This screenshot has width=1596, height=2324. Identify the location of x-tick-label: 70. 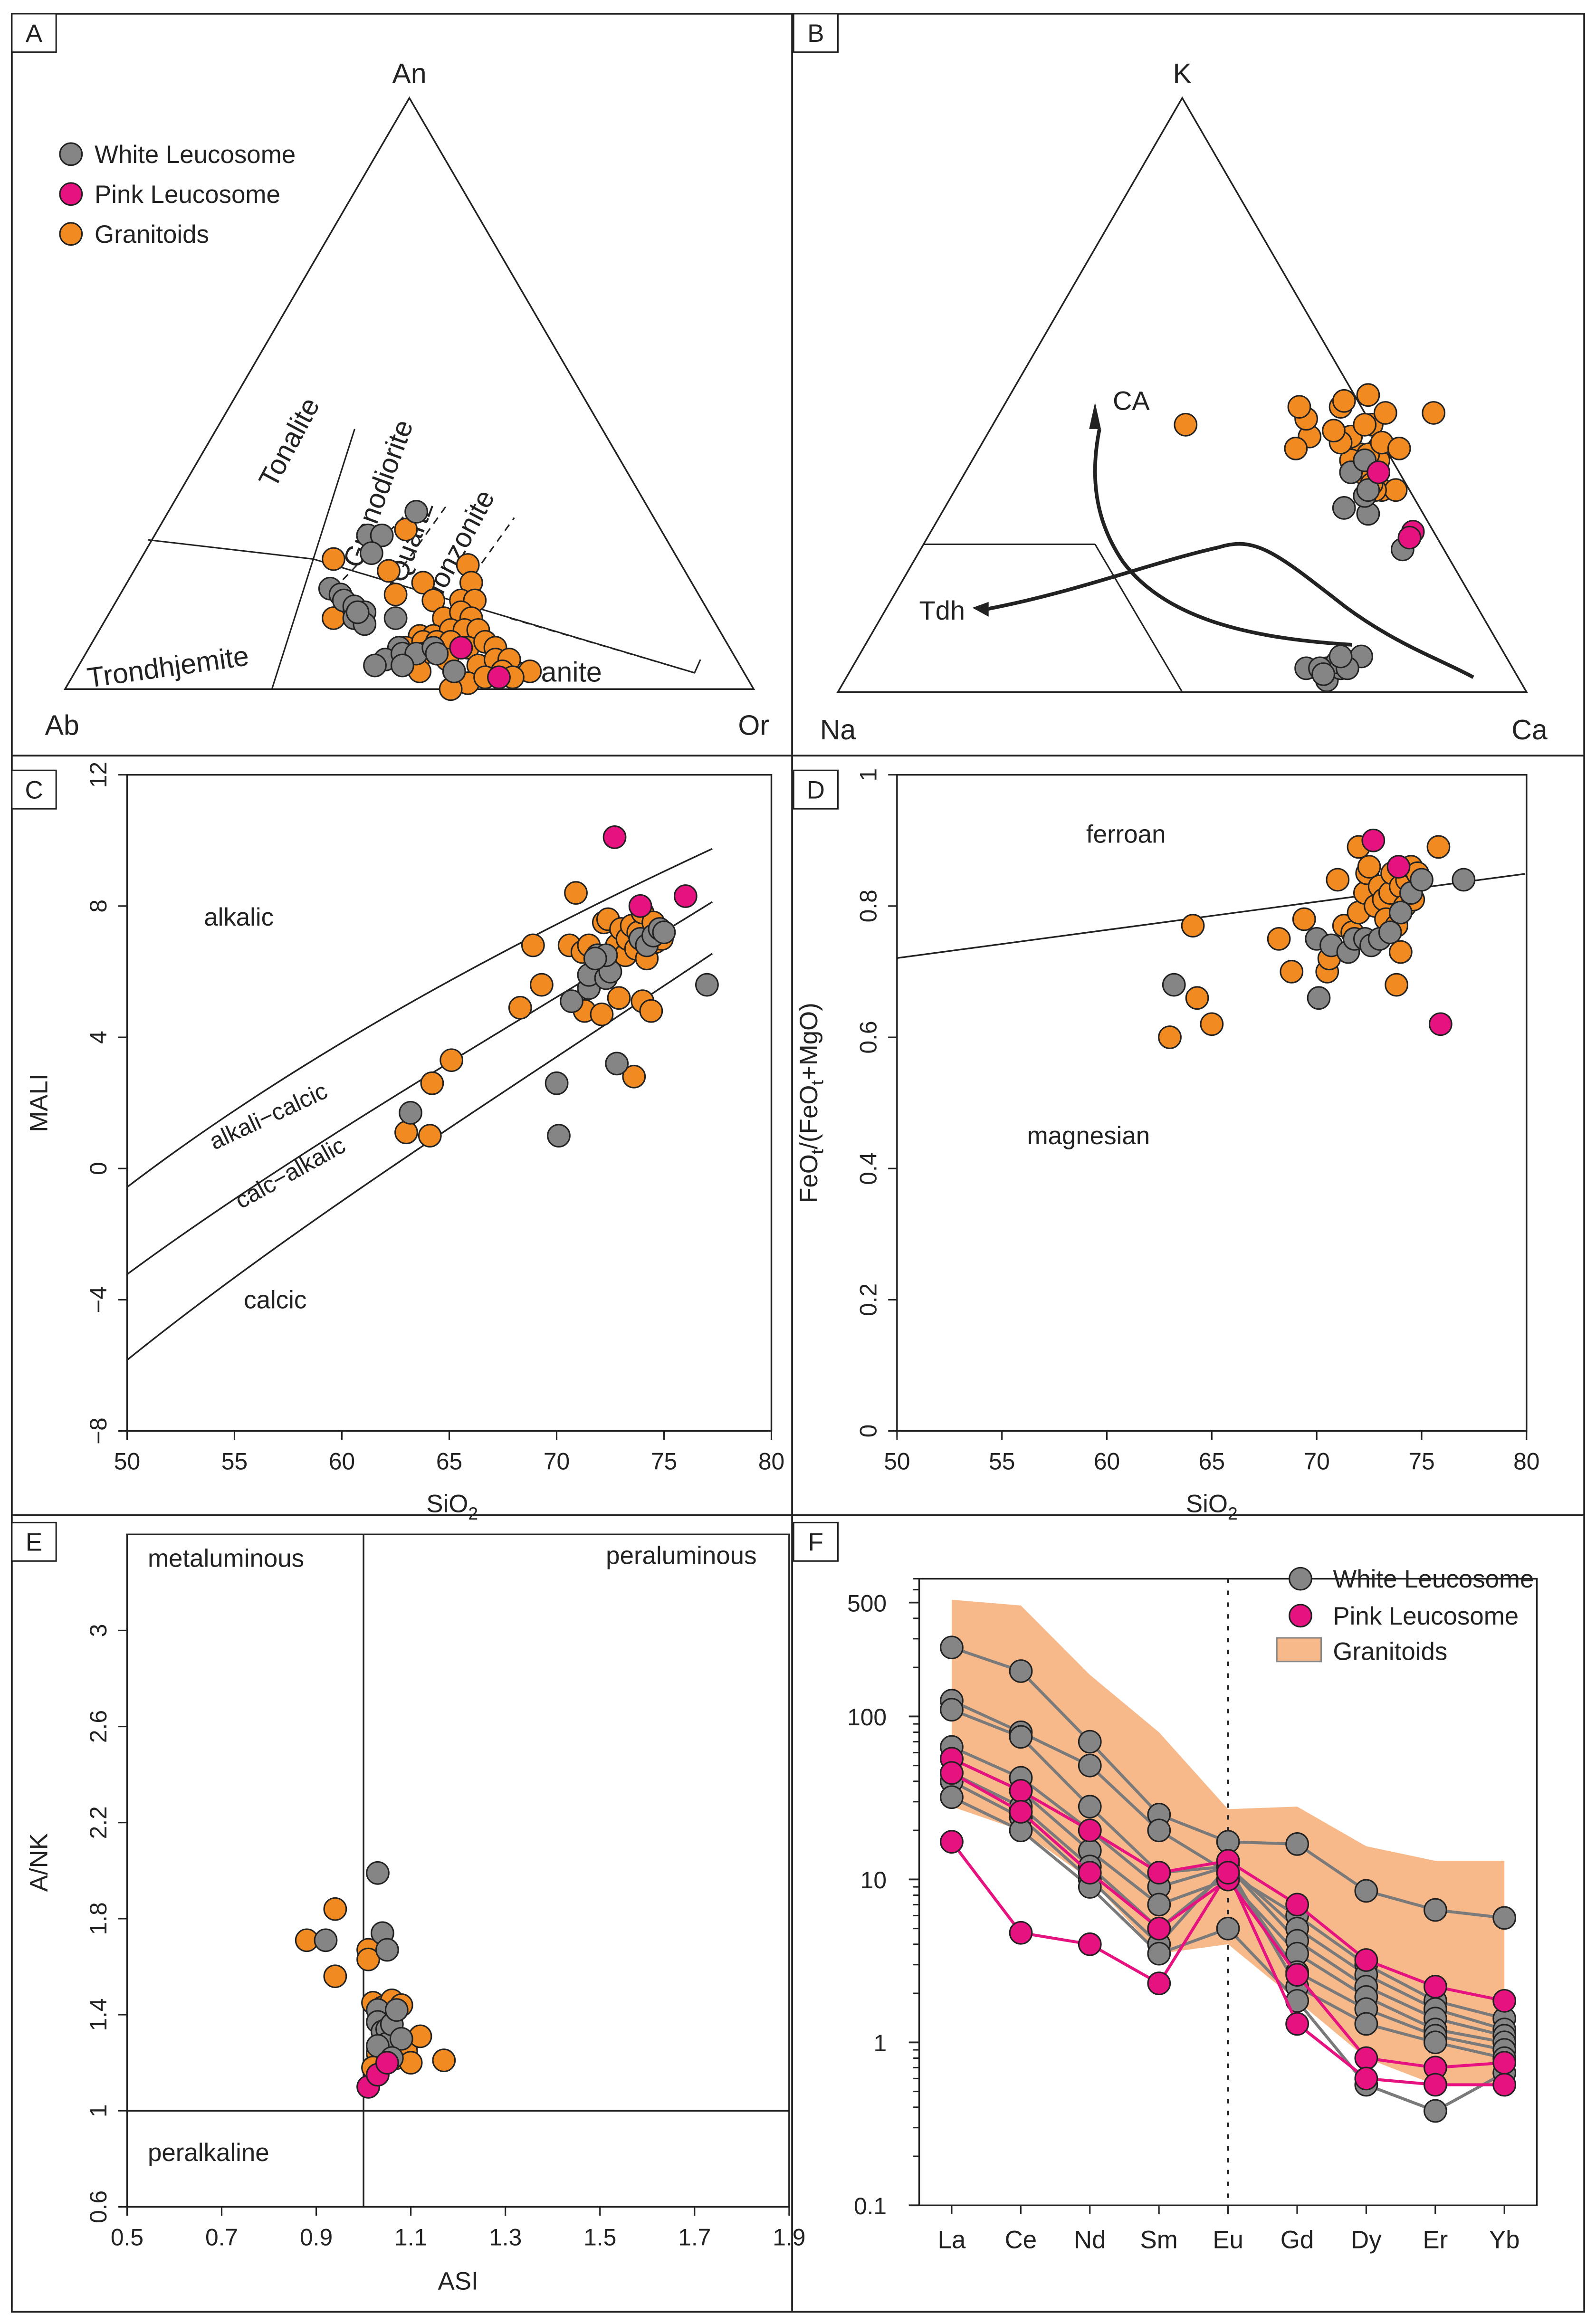
(557, 1461).